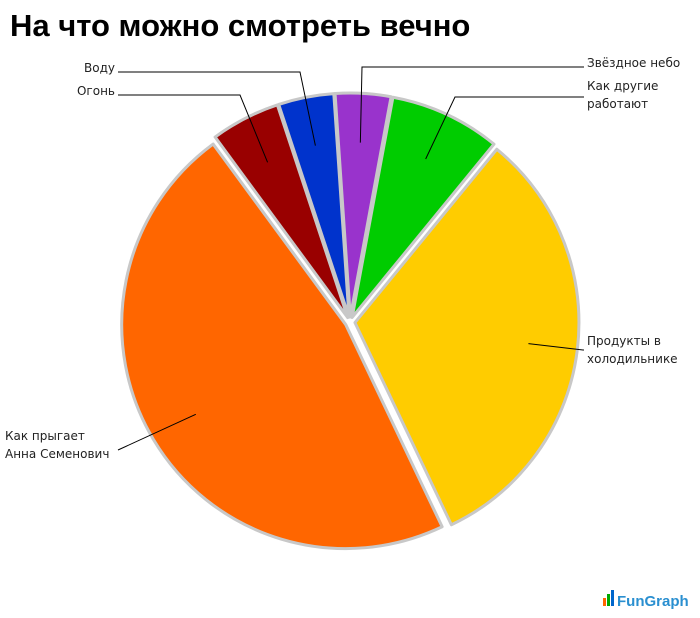  I want to click on pie-slice, so click(314, 205).